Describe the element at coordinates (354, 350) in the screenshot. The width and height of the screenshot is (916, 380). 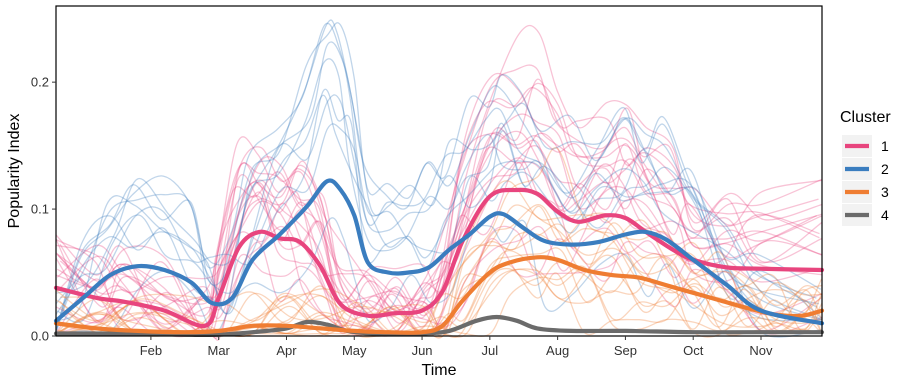
I see `x-tick-label: May` at that location.